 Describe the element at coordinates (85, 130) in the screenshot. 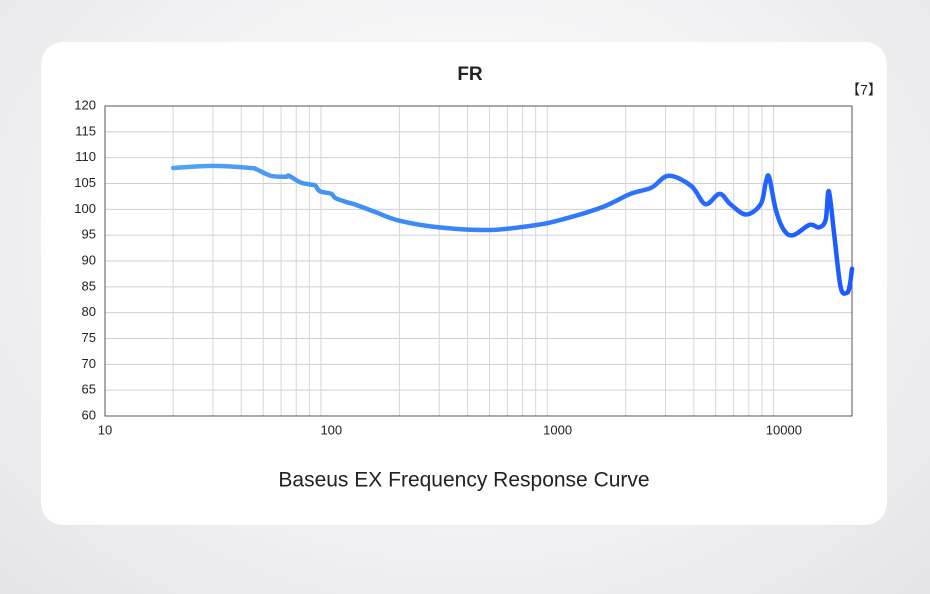

I see `y-tick-label: 115` at that location.